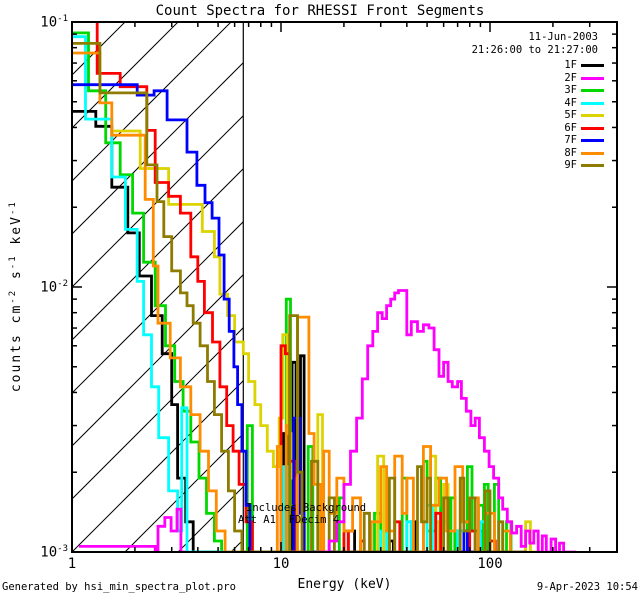 Image resolution: width=640 pixels, height=600 pixels. I want to click on legend-color-line-8F, so click(592, 153).